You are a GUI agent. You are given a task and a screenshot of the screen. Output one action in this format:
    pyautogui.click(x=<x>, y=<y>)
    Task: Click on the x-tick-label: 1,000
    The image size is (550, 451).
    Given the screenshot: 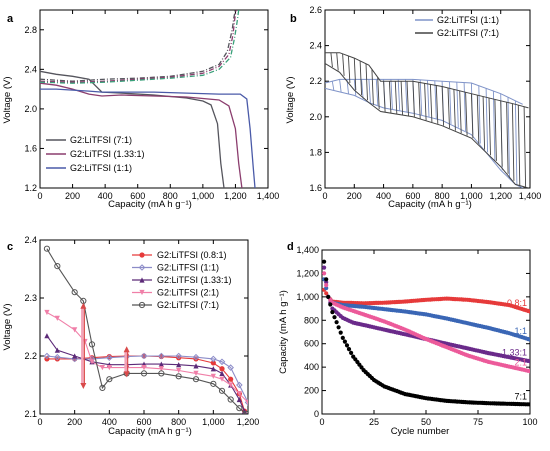 What is the action you would take?
    pyautogui.click(x=471, y=196)
    